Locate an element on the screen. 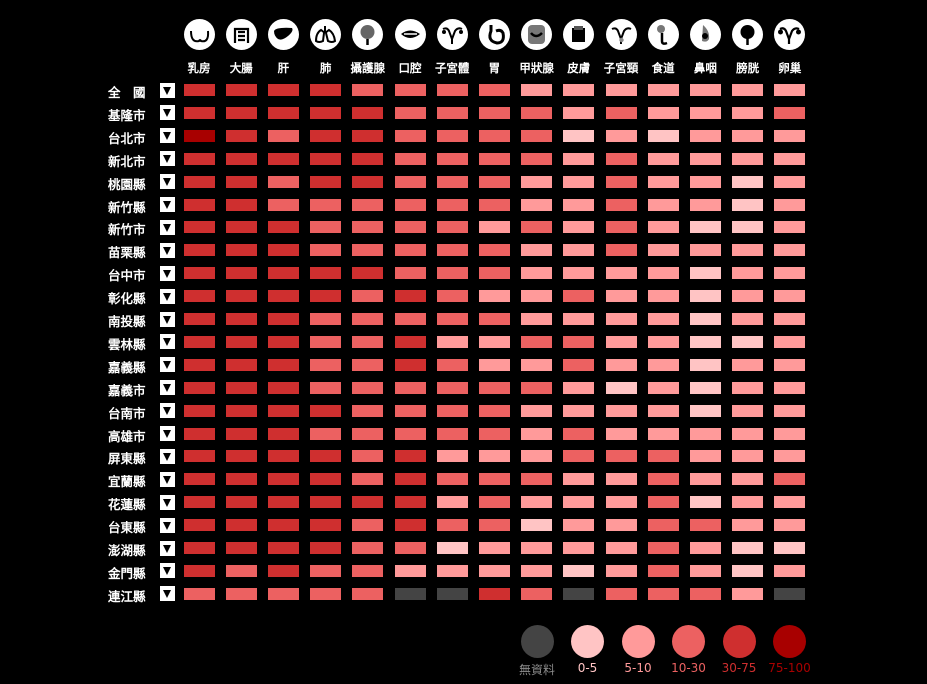  uterus-icon is located at coordinates (452, 34).